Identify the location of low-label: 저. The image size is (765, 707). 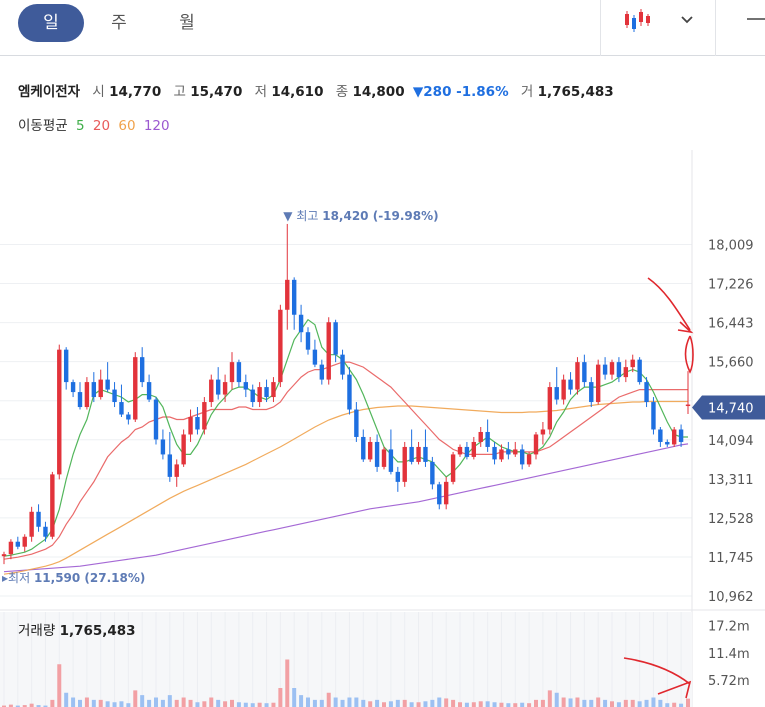
(261, 92).